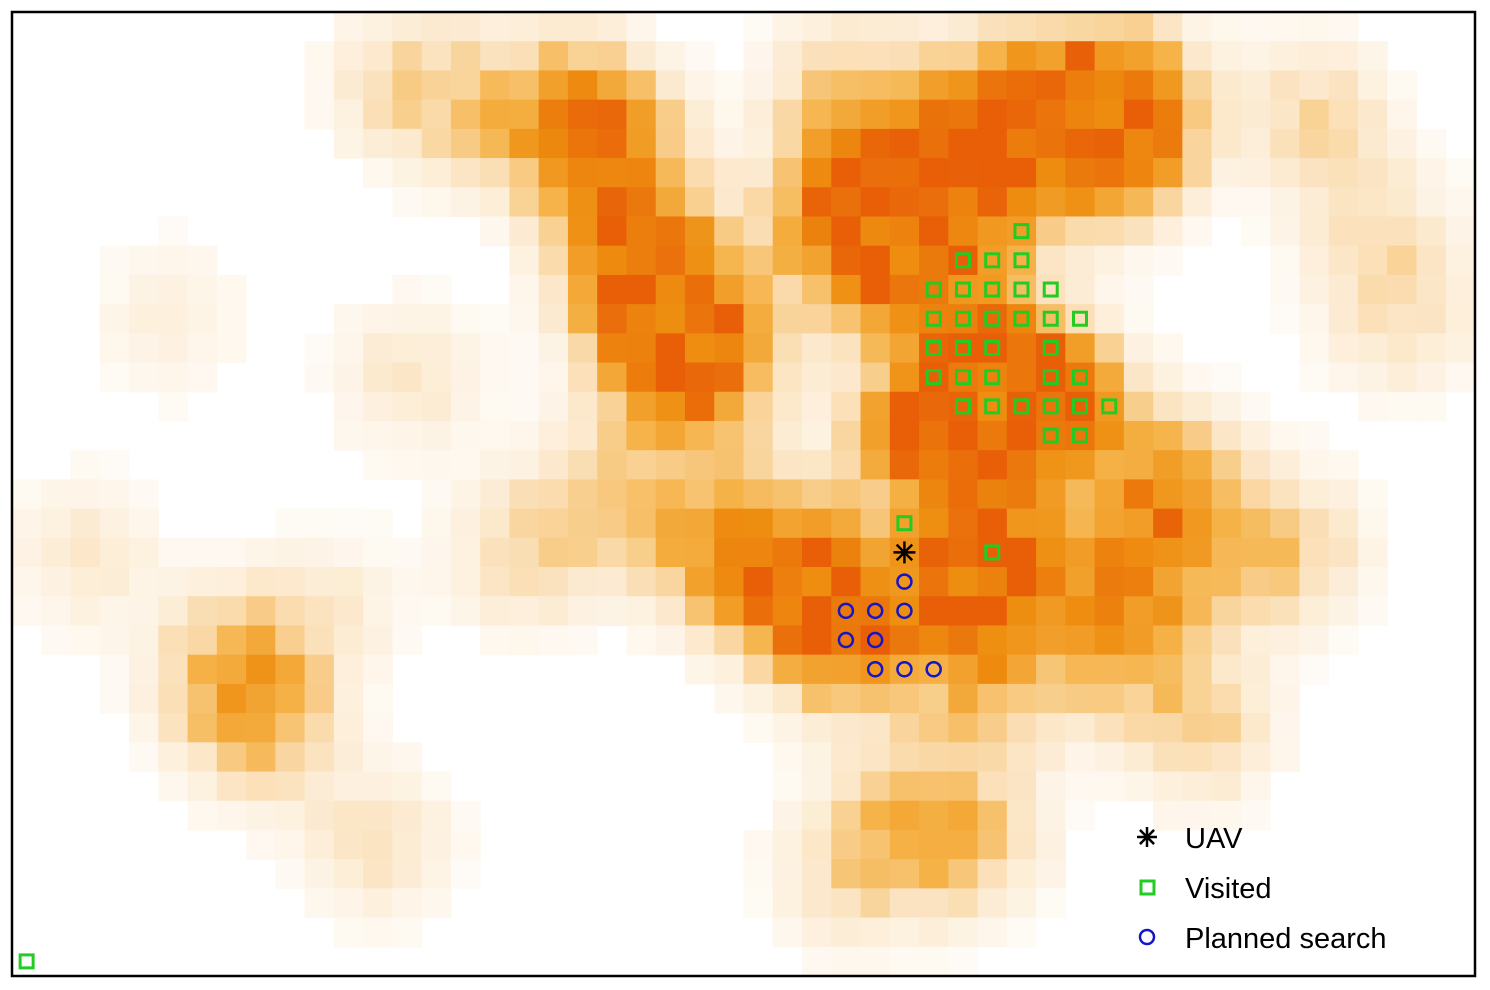 This screenshot has height=990, width=1490. I want to click on planned-search-marker, so click(875, 669).